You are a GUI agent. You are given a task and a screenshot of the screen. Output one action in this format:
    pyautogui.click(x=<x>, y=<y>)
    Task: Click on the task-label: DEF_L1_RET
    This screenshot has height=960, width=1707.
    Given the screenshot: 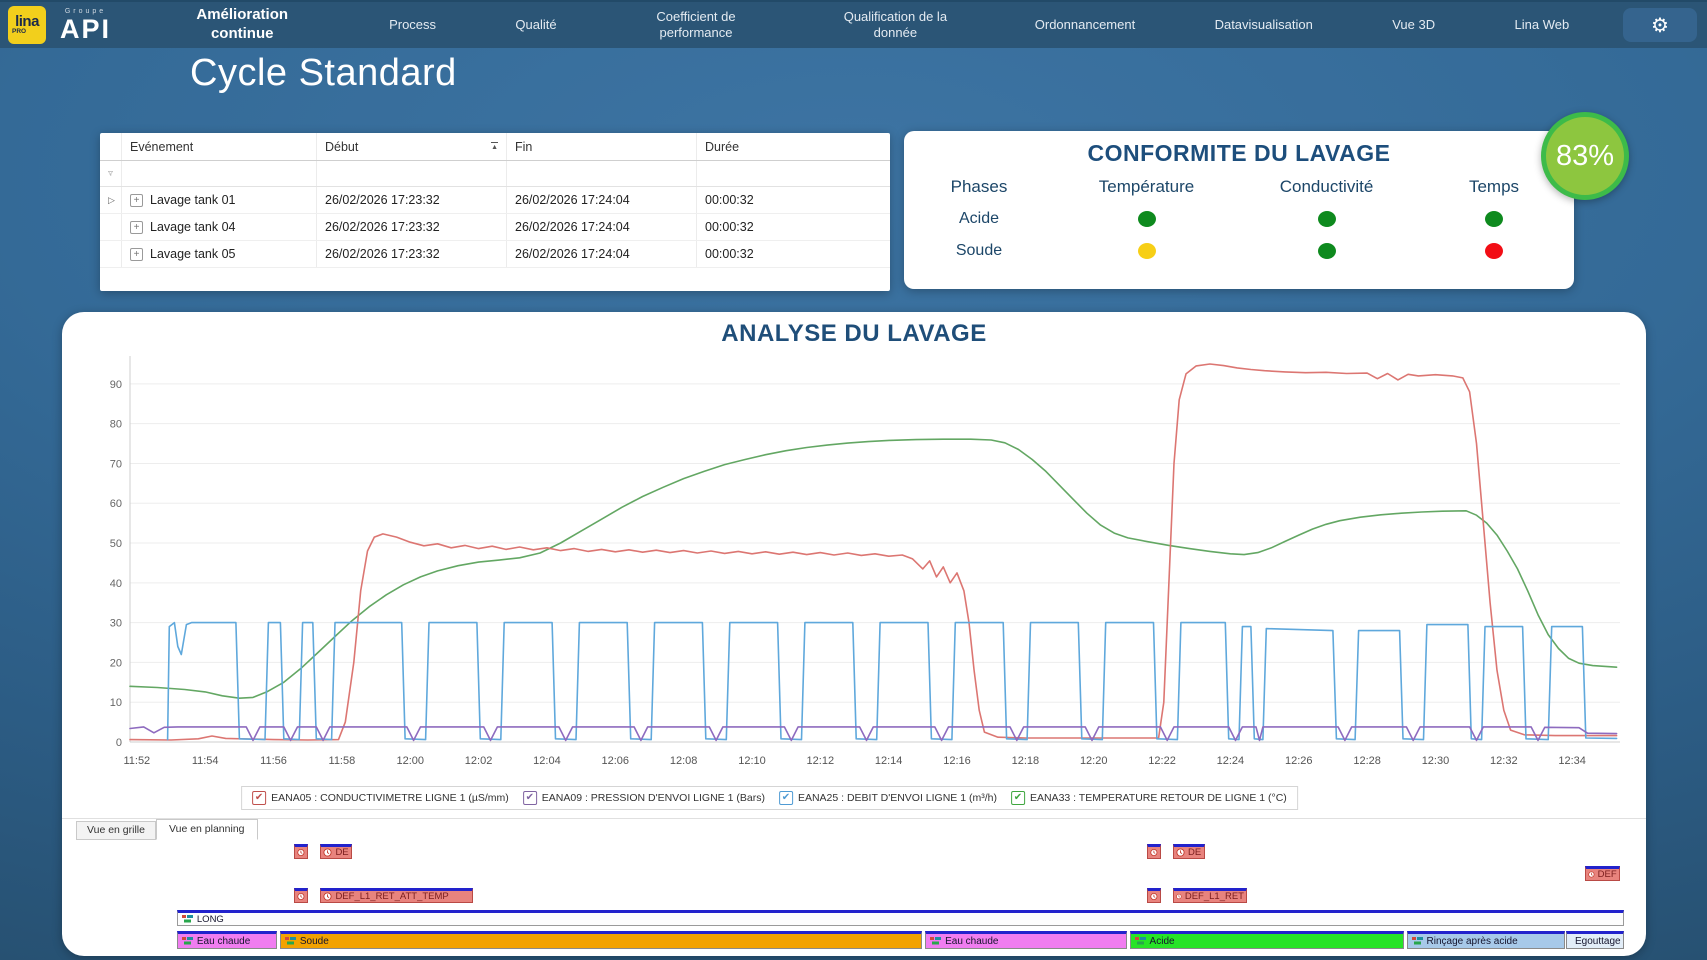 What is the action you would take?
    pyautogui.click(x=1214, y=896)
    